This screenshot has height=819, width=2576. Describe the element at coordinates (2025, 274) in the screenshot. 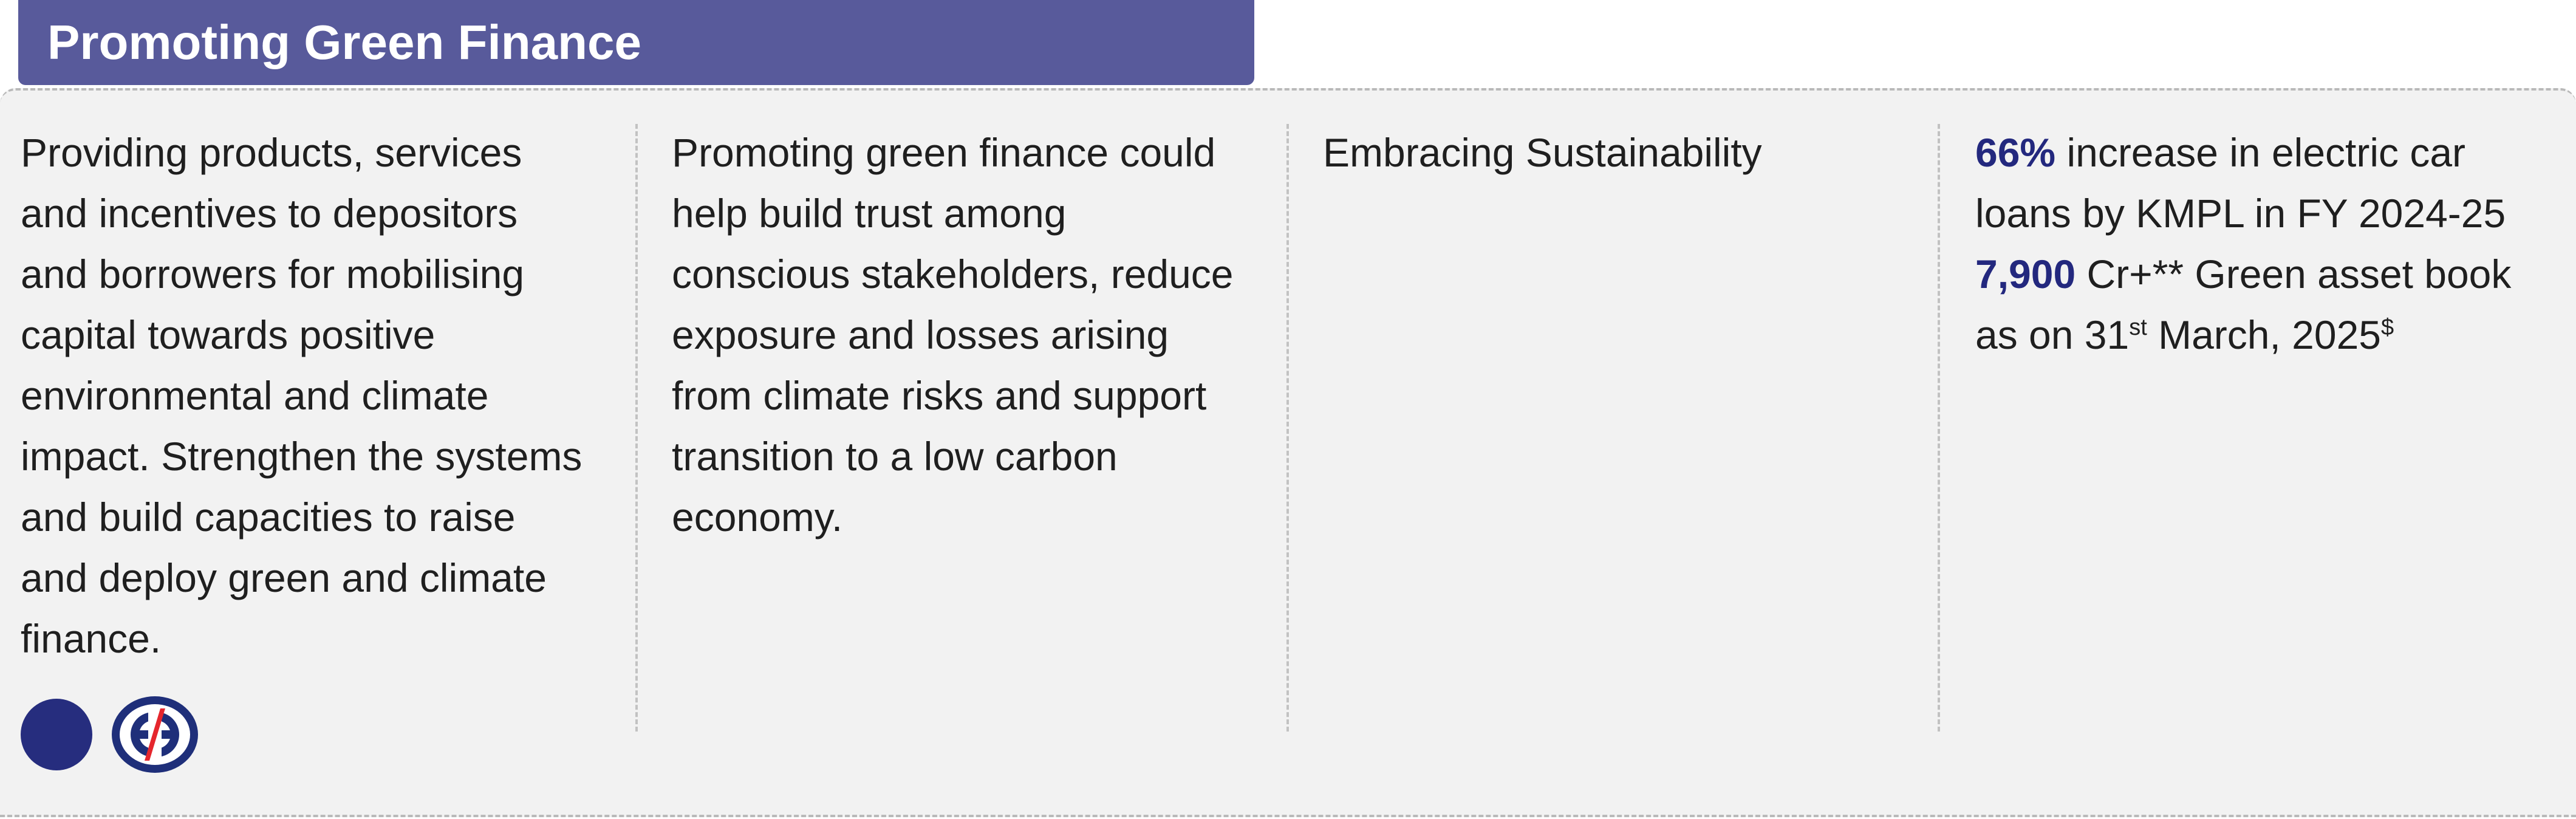

I see `stat-value: 7,900` at that location.